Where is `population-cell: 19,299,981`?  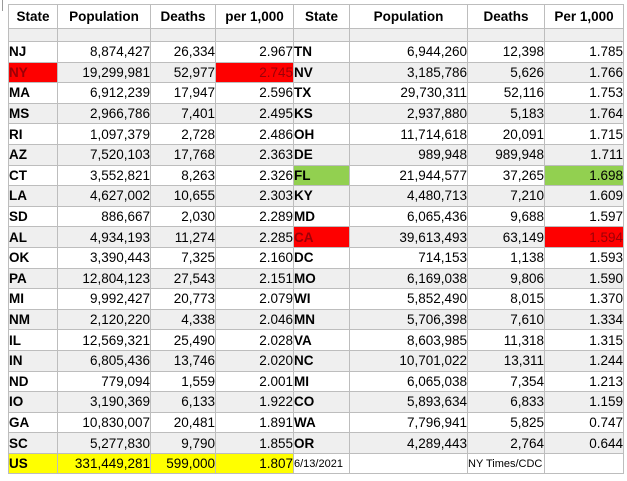 population-cell: 19,299,981 is located at coordinates (104, 72).